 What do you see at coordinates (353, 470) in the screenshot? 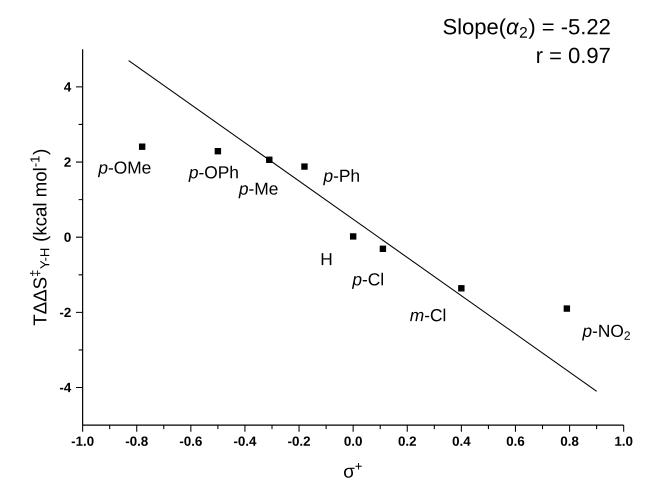
I see `x-axis-title: σ$^{+}$` at bounding box center [353, 470].